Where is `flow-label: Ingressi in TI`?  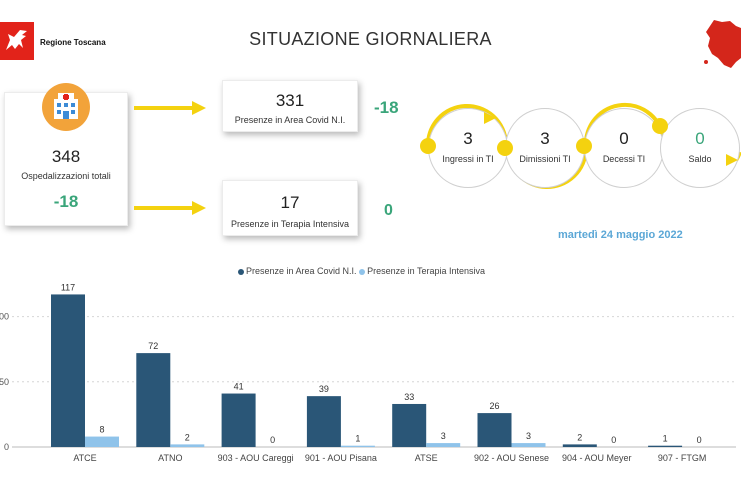 flow-label: Ingressi in TI is located at coordinates (468, 159).